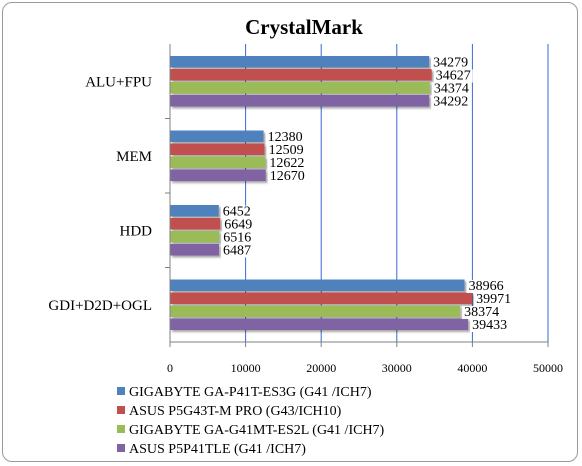 The image size is (582, 466). Describe the element at coordinates (100, 306) in the screenshot. I see `category-label-gdi-d2d-ogl: GDI+D2D+OGL` at that location.